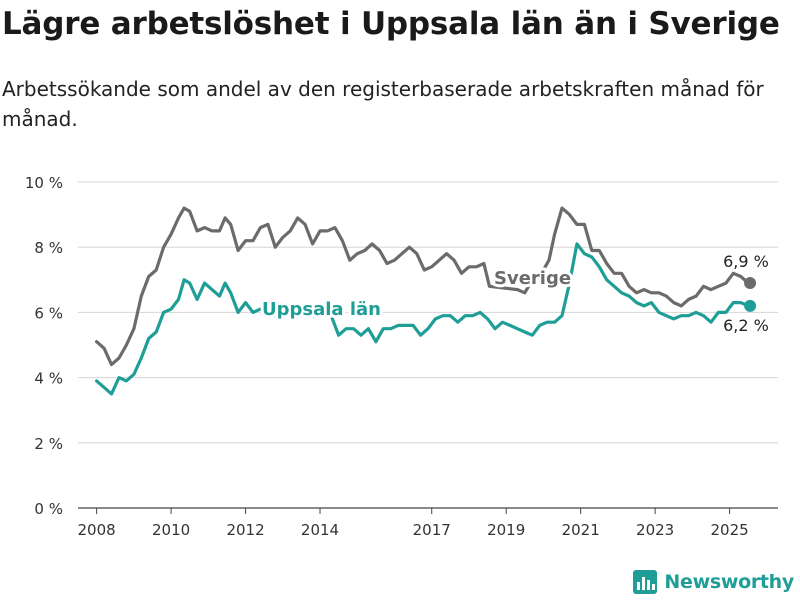 The image size is (800, 600). Describe the element at coordinates (750, 283) in the screenshot. I see `sverige-end-point` at that location.